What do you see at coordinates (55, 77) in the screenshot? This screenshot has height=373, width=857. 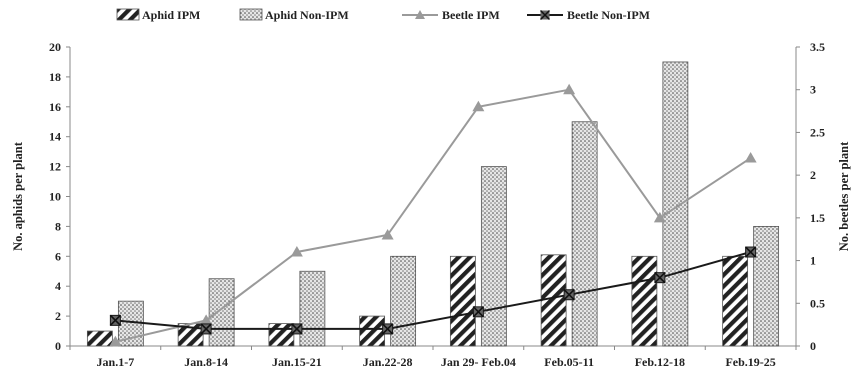 I see `y-tick-label: 18` at bounding box center [55, 77].